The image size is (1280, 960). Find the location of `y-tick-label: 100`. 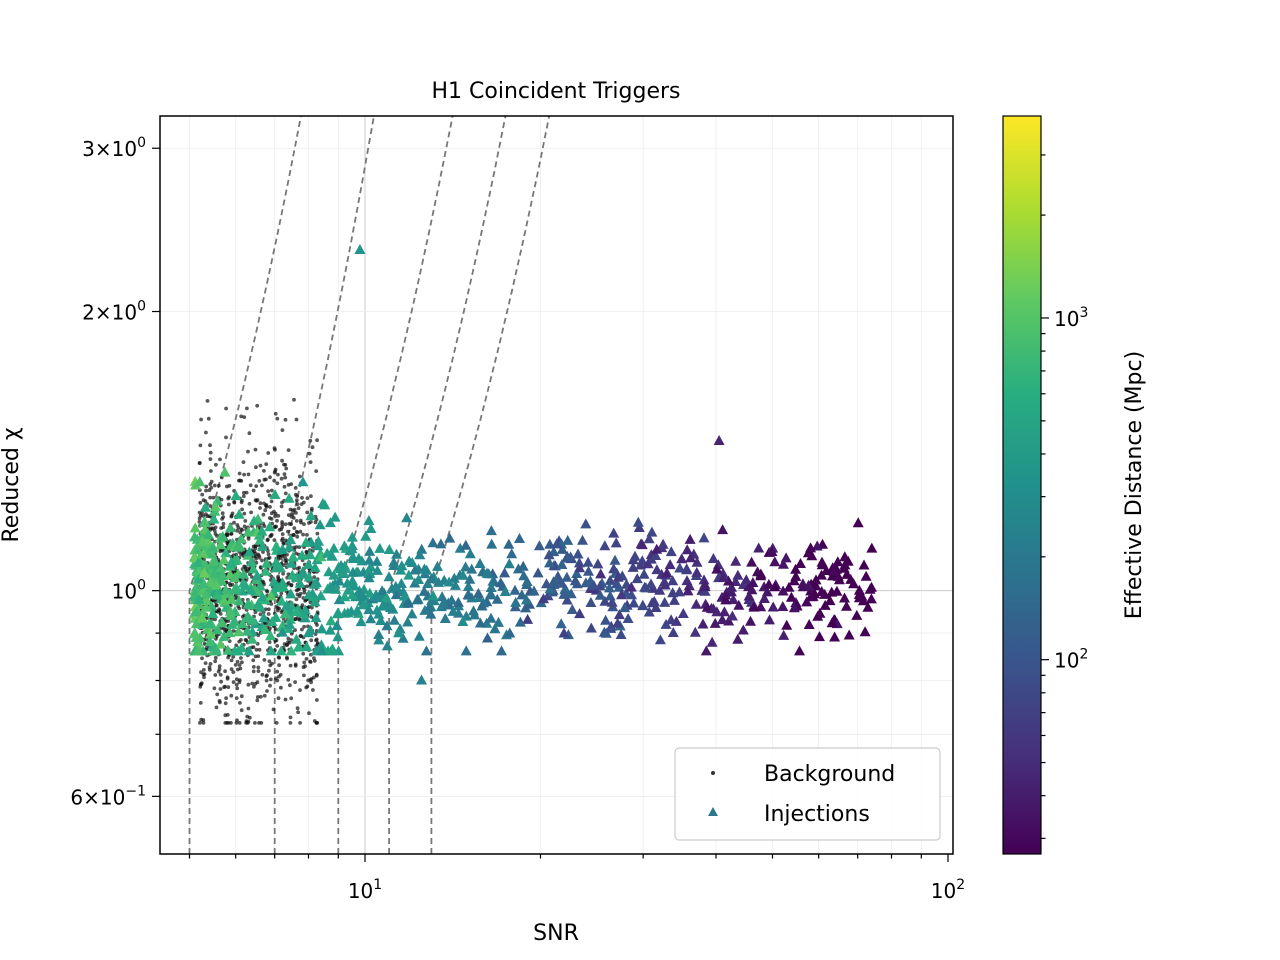

y-tick-label: 100 is located at coordinates (129, 591).